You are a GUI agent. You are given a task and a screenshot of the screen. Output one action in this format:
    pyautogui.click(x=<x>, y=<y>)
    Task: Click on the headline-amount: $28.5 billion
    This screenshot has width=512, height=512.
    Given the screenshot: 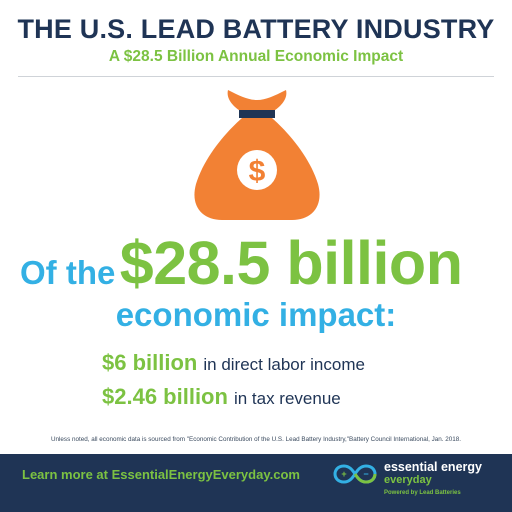 What is the action you would take?
    pyautogui.click(x=291, y=263)
    